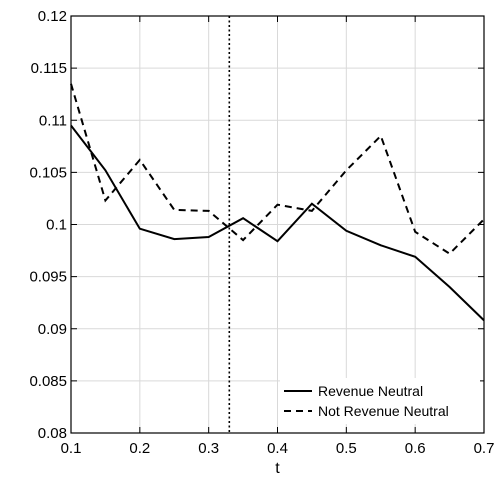 The width and height of the screenshot is (502, 481). I want to click on y-tick-label: 0.105, so click(48, 172).